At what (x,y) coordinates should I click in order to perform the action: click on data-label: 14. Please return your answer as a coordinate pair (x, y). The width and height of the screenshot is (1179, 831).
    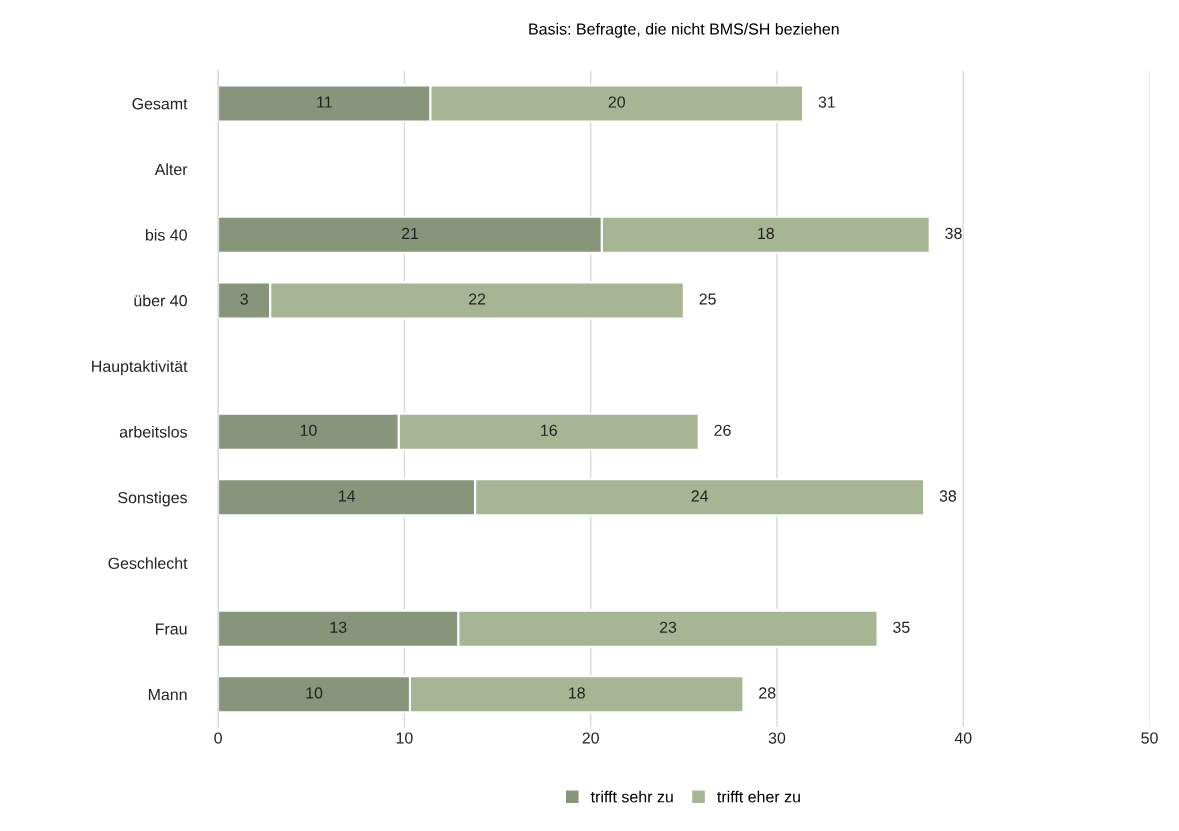
    Looking at the image, I should click on (347, 496).